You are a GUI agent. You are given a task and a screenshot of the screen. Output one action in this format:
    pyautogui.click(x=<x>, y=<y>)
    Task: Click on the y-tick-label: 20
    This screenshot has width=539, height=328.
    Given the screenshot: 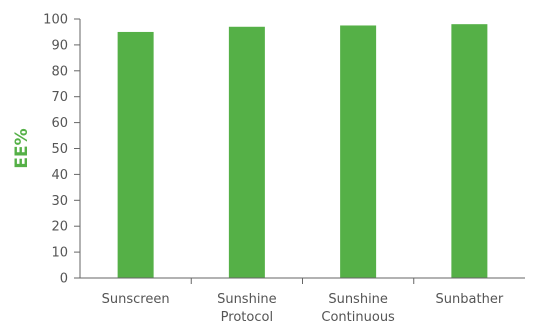 What is the action you would take?
    pyautogui.click(x=59, y=227)
    